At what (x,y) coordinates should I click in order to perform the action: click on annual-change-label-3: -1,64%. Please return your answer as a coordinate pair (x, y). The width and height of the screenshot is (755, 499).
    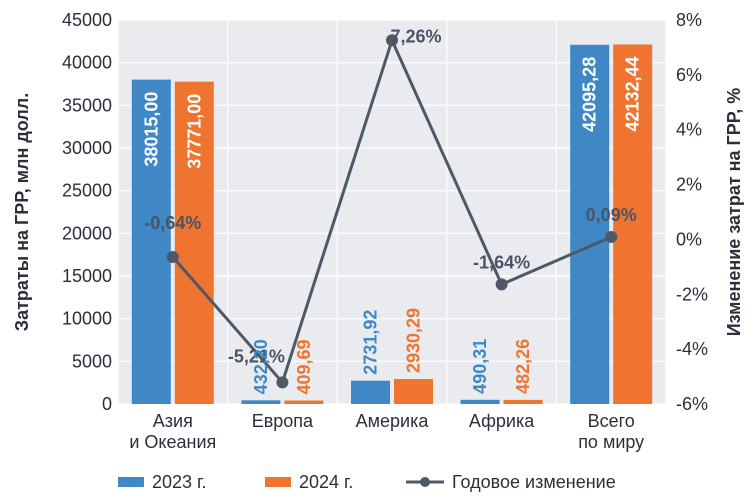
    Looking at the image, I should click on (501, 262).